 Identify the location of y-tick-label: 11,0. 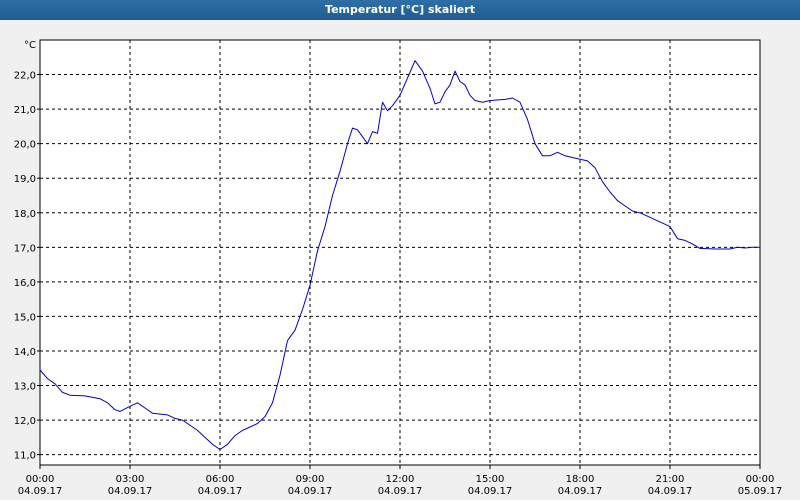
(25, 456).